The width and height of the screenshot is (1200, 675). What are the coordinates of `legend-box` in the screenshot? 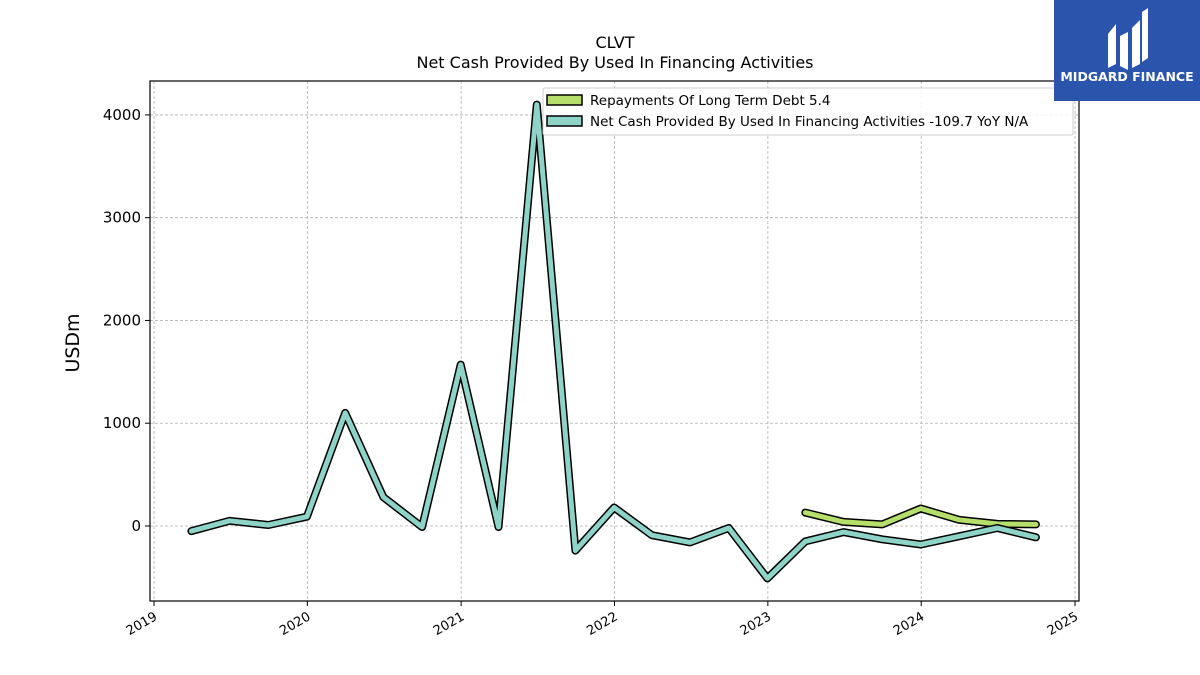 It's located at (808, 111).